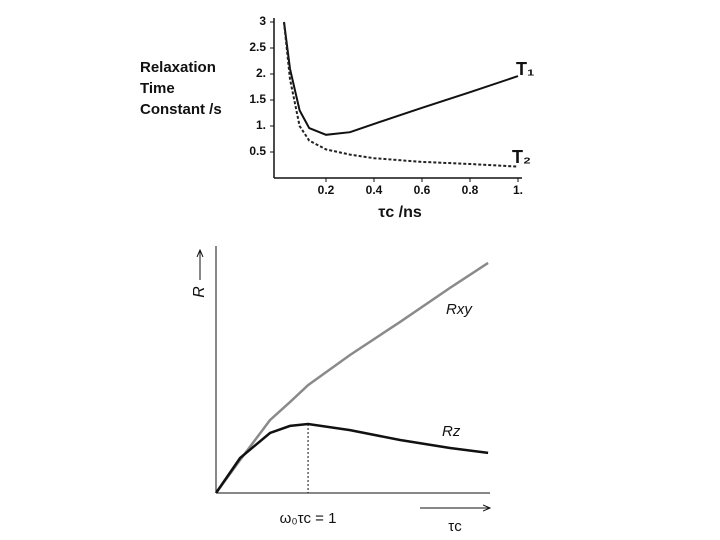 This screenshot has width=720, height=540. Describe the element at coordinates (178, 67) in the screenshot. I see `y-label: Relaxation` at that location.